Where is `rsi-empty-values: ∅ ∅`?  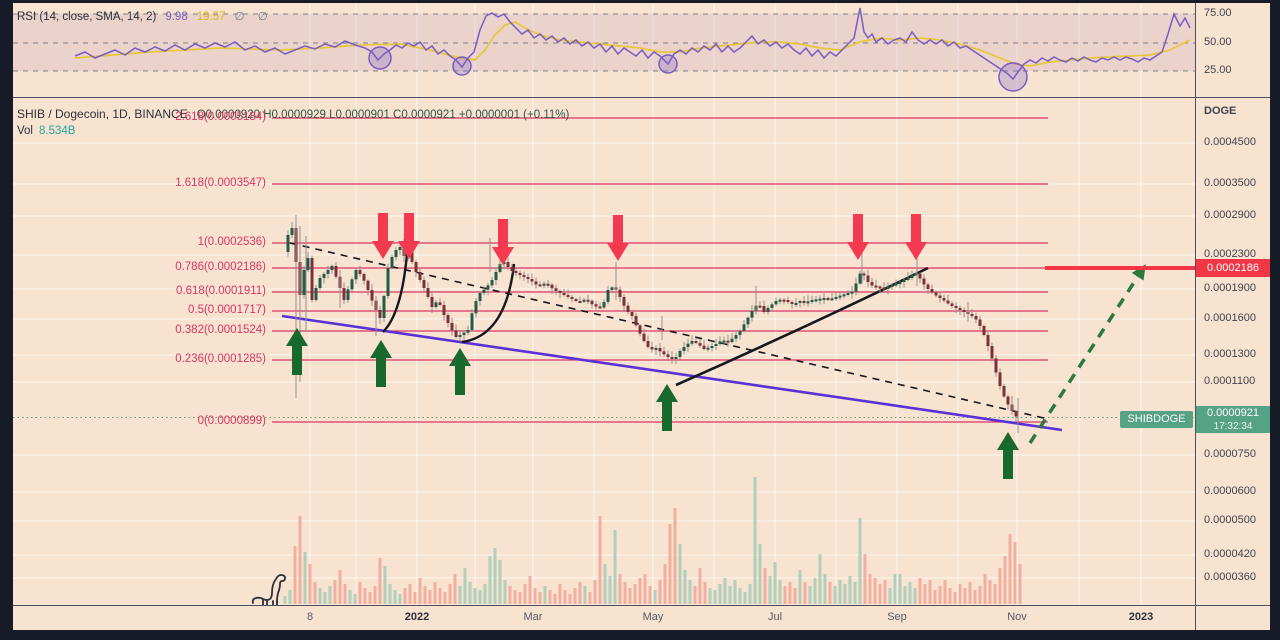
rsi-empty-values: ∅ ∅ is located at coordinates (253, 17).